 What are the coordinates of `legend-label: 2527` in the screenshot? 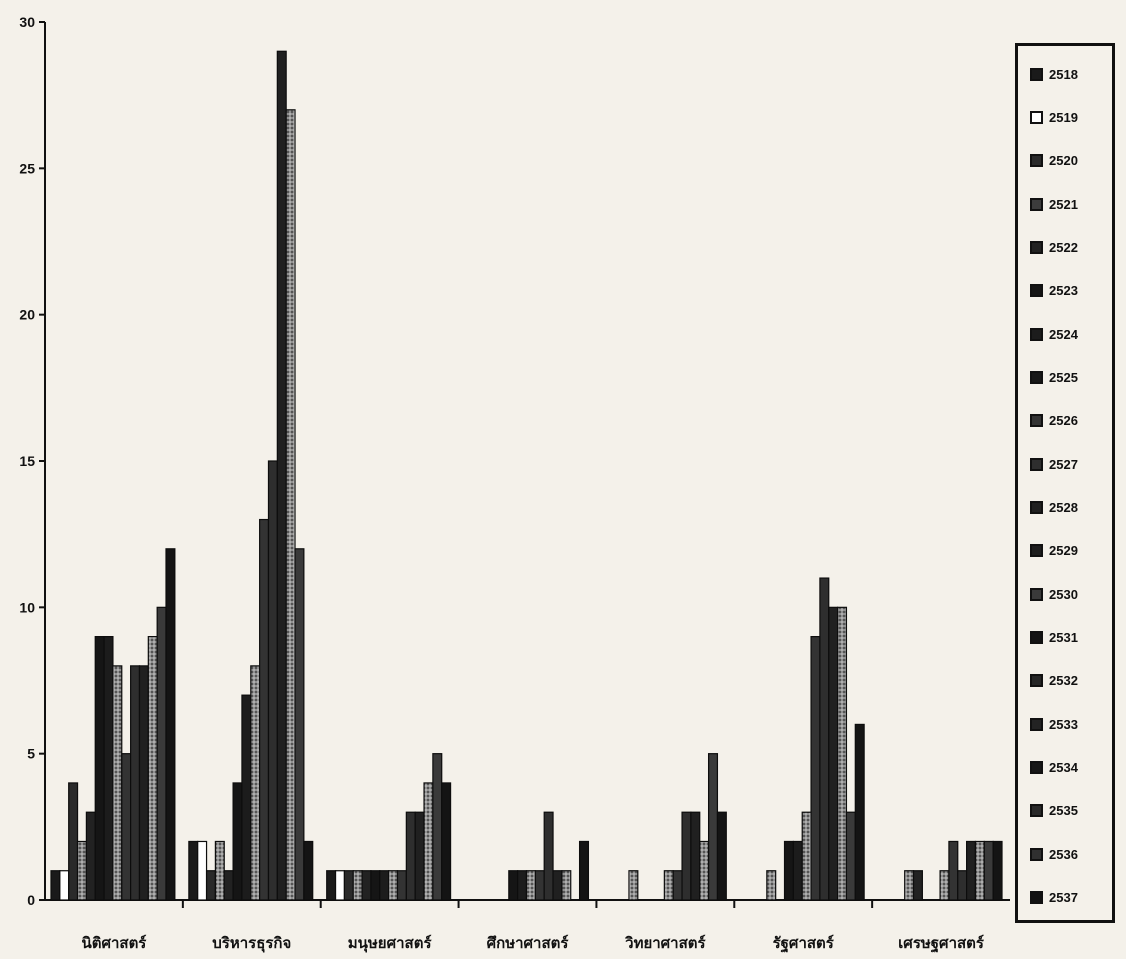 It's located at (1063, 464).